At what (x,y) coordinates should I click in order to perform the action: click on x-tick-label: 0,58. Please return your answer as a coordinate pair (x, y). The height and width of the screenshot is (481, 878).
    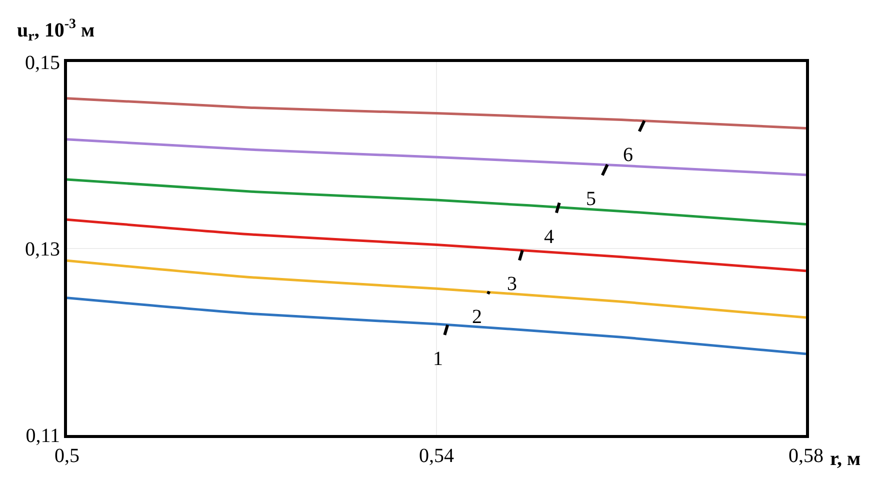
    Looking at the image, I should click on (806, 456).